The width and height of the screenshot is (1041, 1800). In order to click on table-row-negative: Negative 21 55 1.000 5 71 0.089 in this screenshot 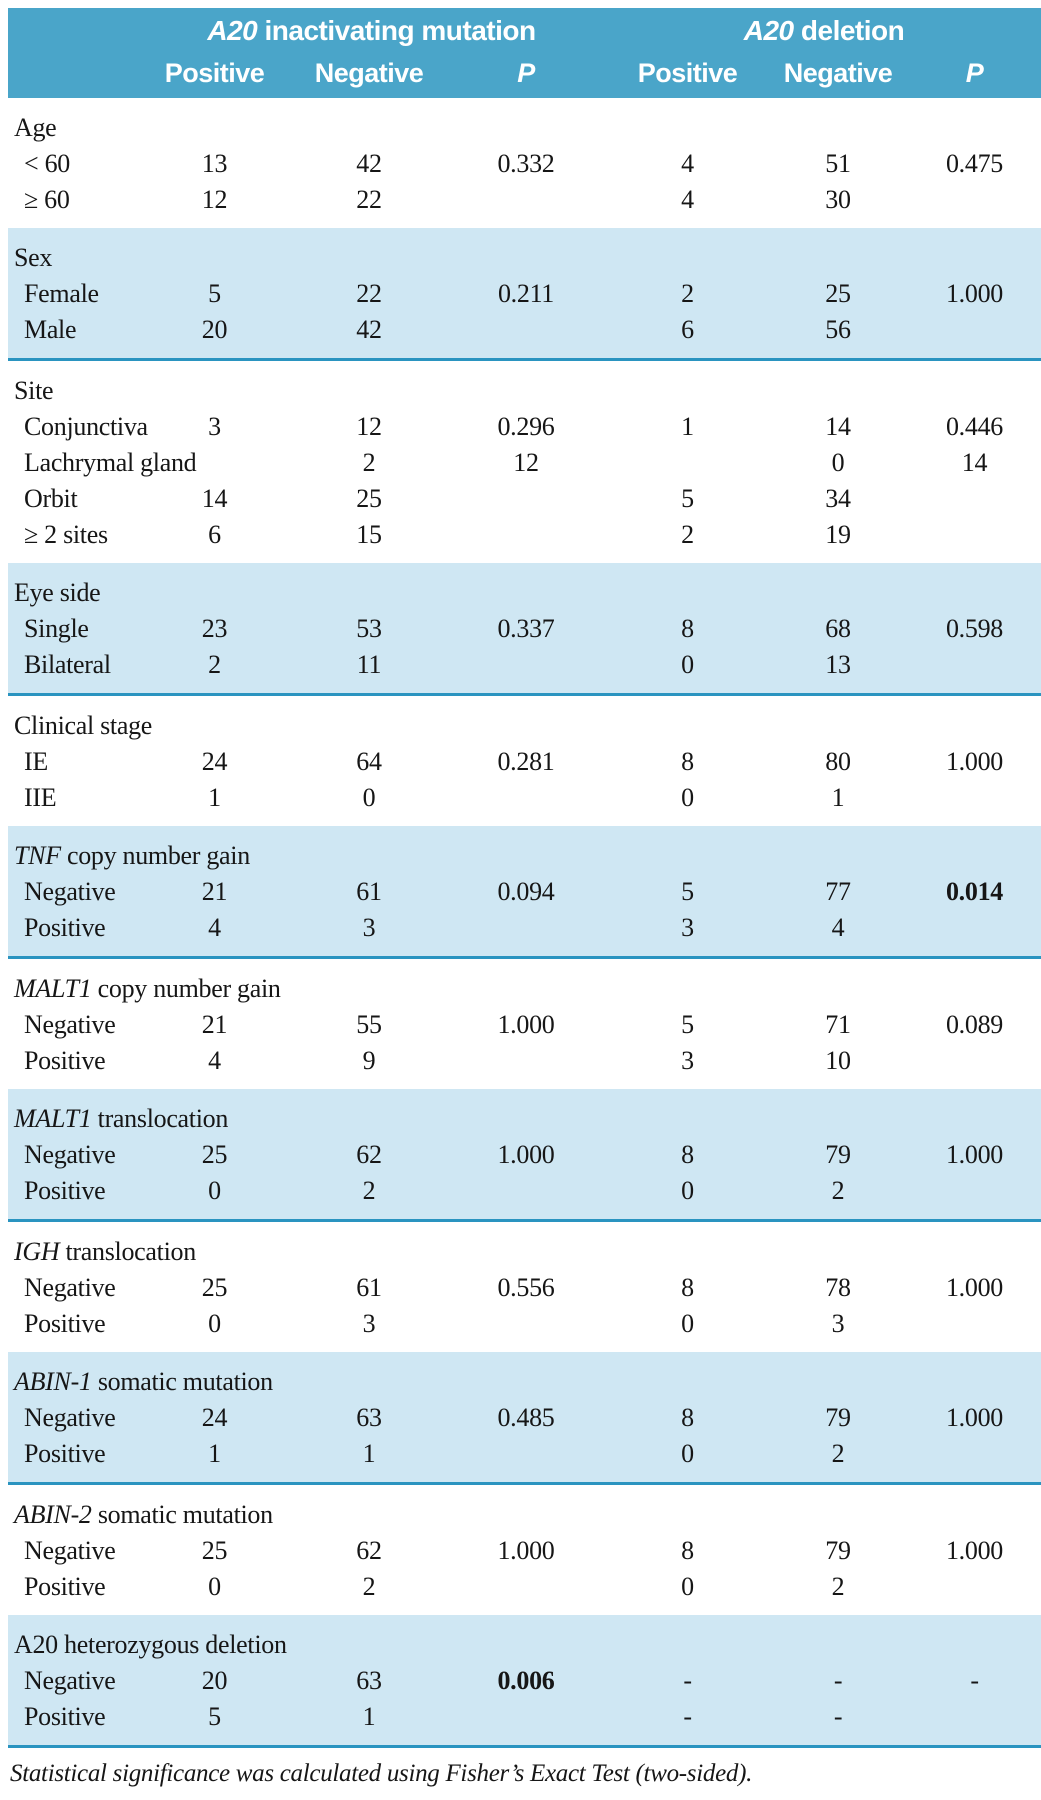, I will do `click(524, 1025)`.